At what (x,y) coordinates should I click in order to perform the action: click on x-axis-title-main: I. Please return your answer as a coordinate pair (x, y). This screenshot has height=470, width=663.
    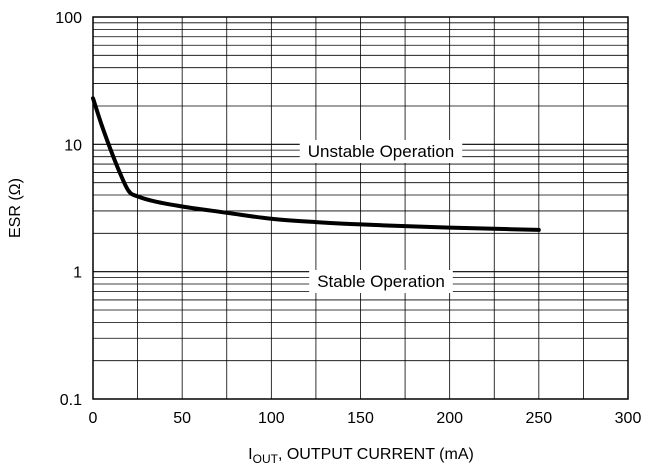
    Looking at the image, I should click on (250, 454).